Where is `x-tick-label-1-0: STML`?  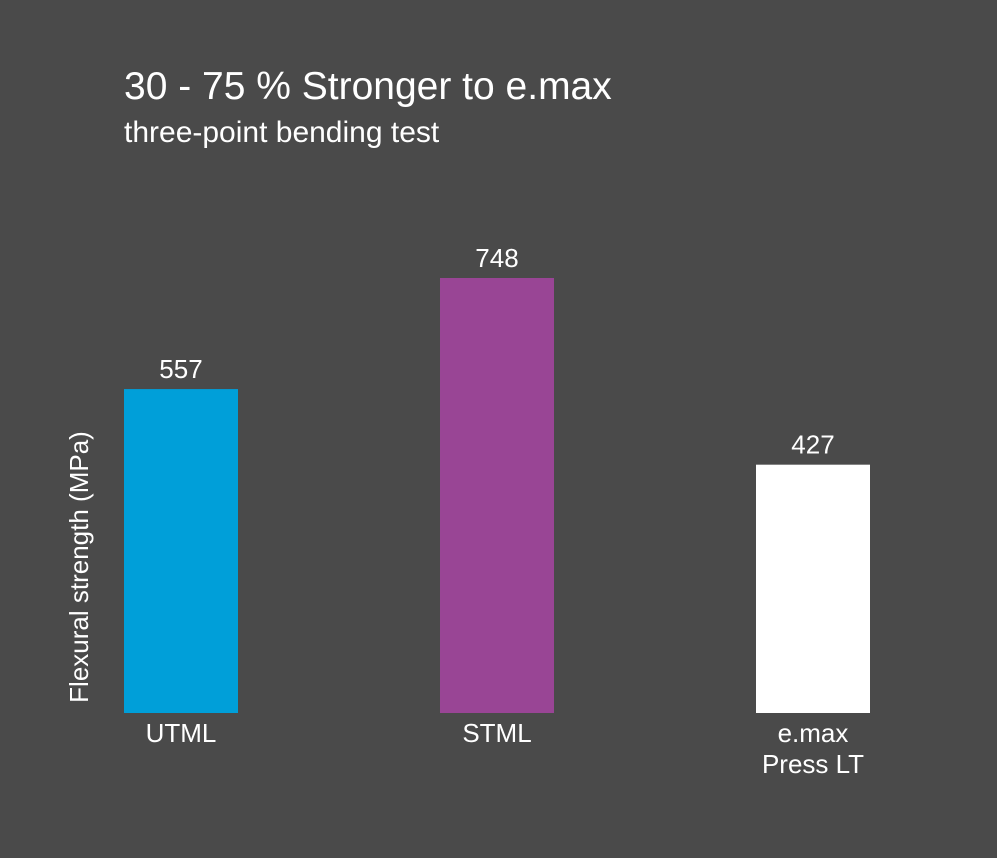 x-tick-label-1-0: STML is located at coordinates (496, 733).